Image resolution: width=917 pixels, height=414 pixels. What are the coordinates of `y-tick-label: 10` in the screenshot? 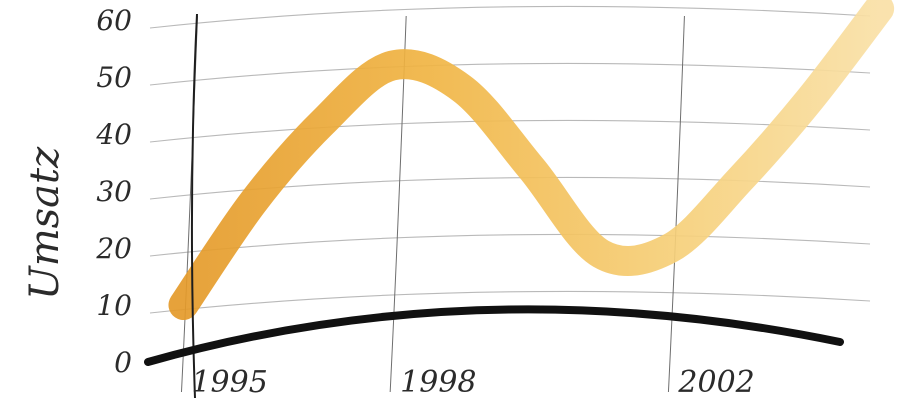 It's located at (114, 305).